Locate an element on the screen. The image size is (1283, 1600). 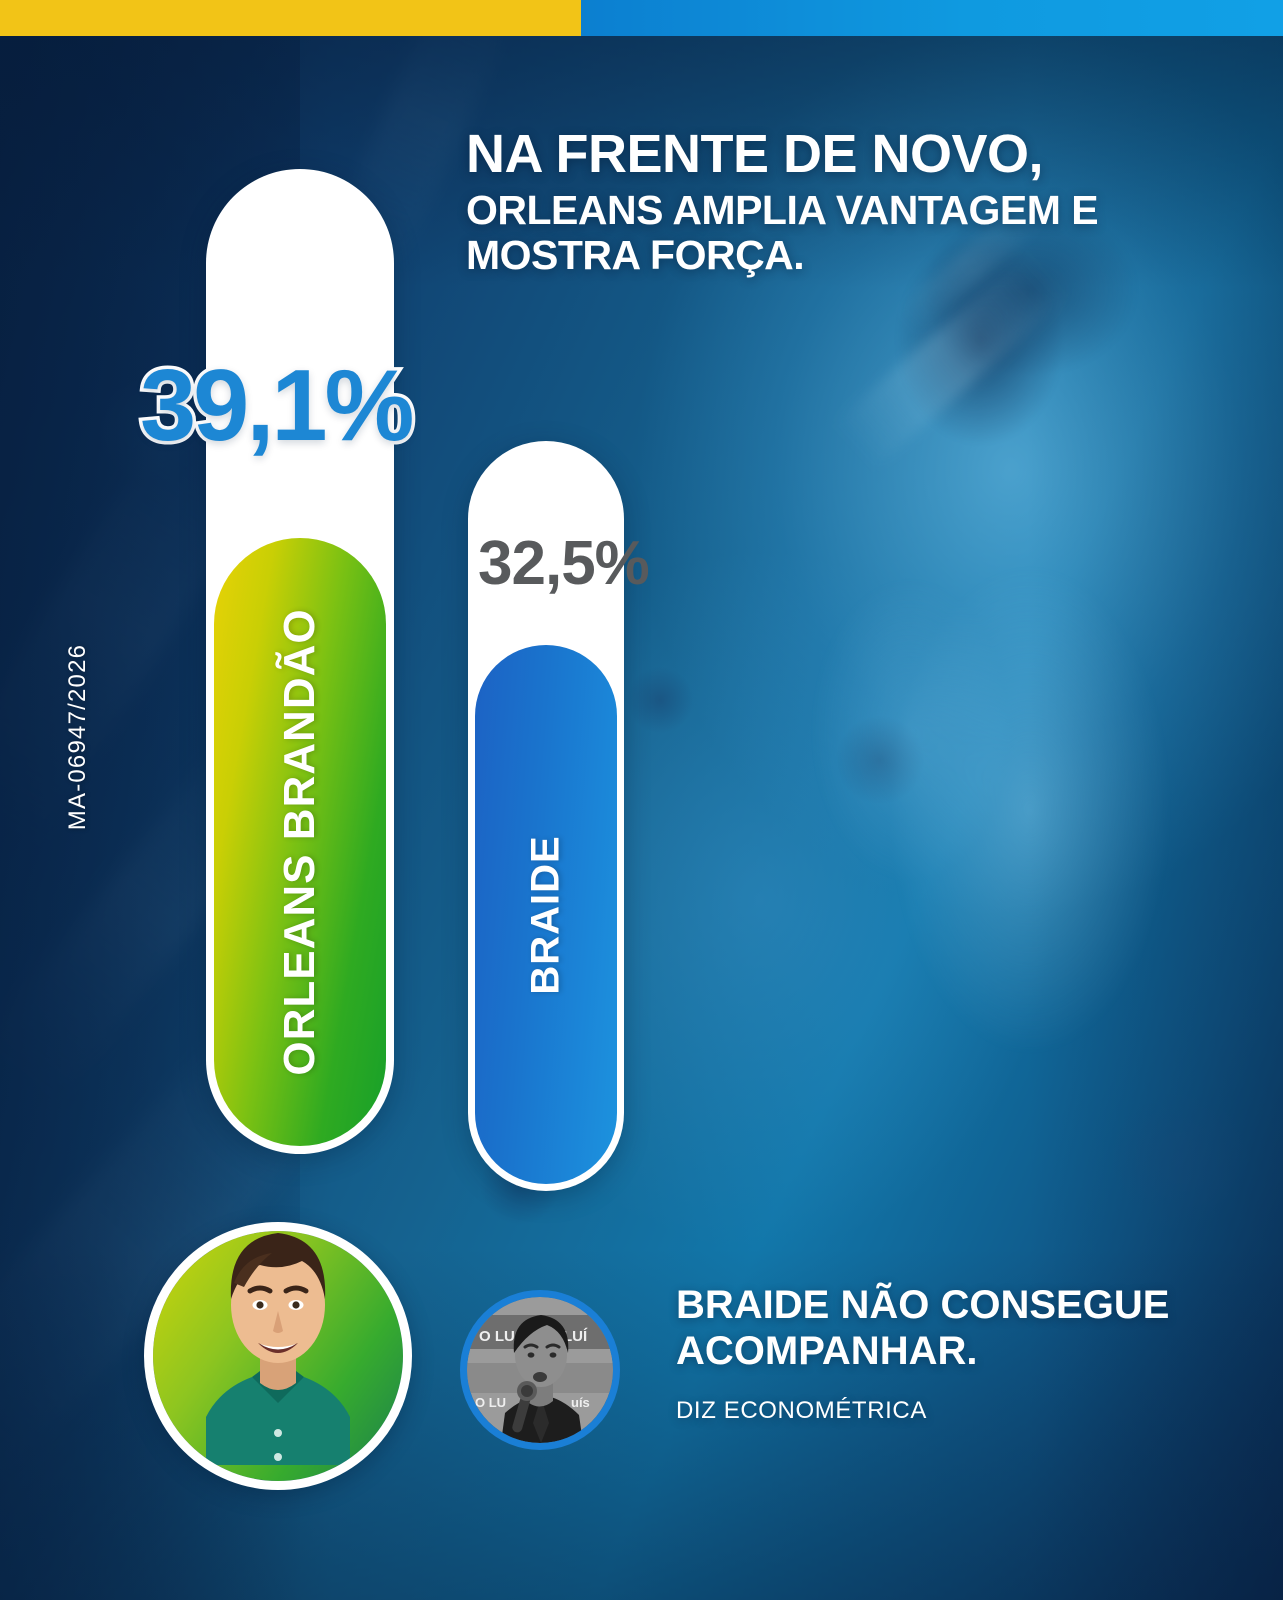
caption-line-1: BRAIDE NÃO CONSEGUE is located at coordinates (923, 1305).